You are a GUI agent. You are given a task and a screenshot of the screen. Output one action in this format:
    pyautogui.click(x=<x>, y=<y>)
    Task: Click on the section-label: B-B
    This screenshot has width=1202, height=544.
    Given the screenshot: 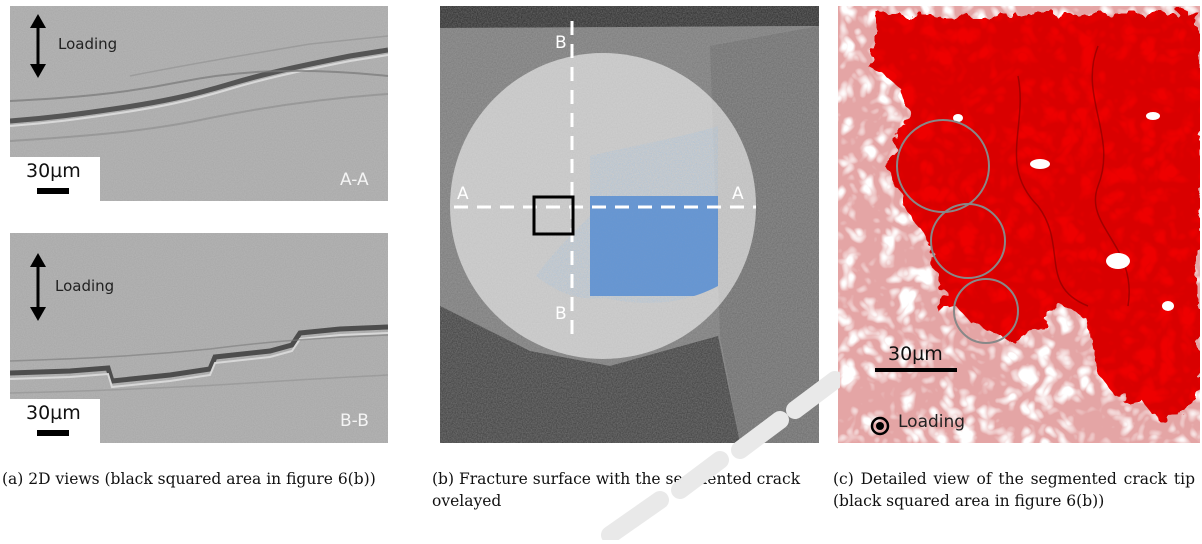 What is the action you would take?
    pyautogui.click(x=354, y=421)
    